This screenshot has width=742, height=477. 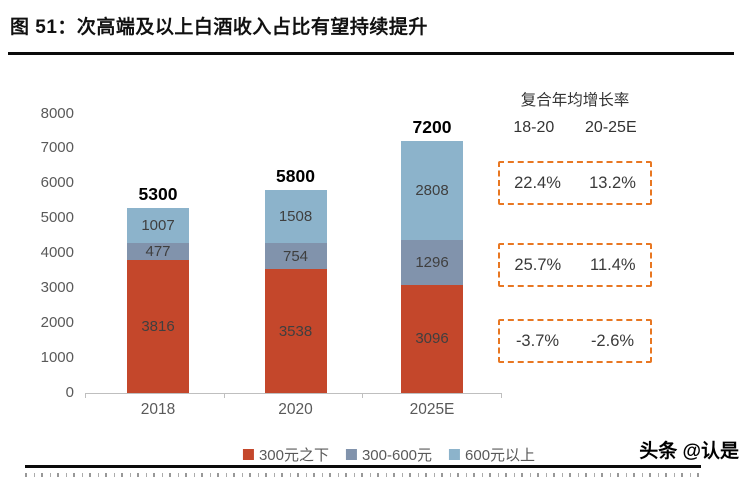 I want to click on bar-segment-300-600元: 477, so click(x=158, y=251).